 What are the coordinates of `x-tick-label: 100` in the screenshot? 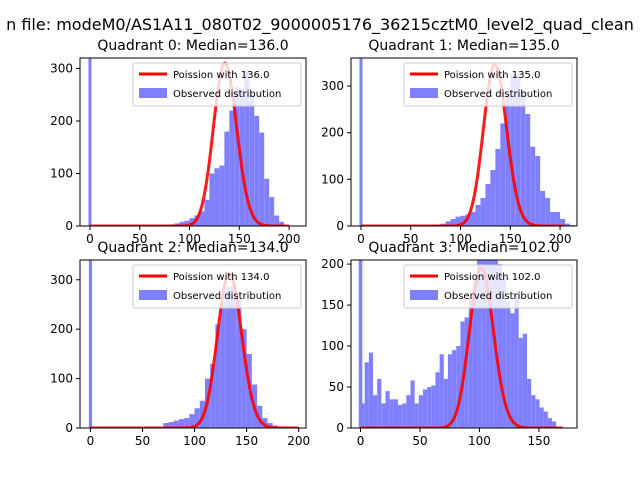 It's located at (460, 239).